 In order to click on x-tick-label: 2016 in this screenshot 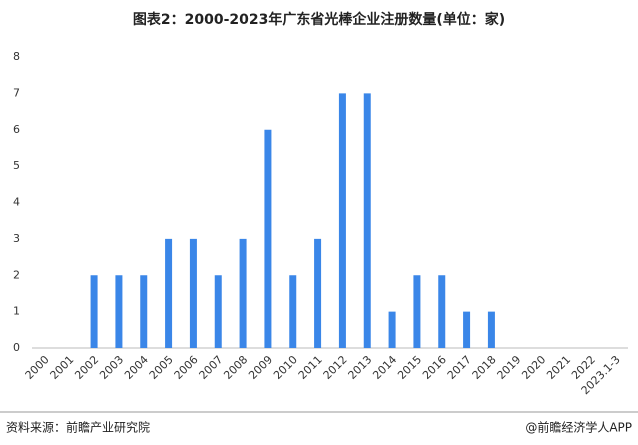, I will do `click(434, 367)`.